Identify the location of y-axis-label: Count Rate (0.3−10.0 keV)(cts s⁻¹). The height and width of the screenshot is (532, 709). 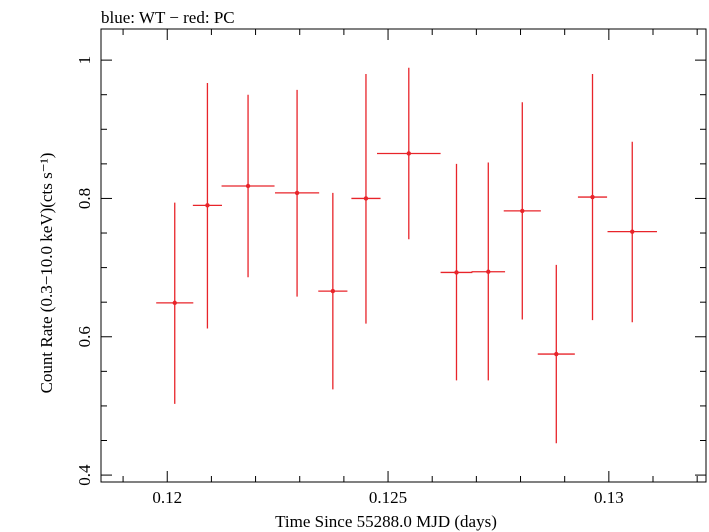
(46, 273).